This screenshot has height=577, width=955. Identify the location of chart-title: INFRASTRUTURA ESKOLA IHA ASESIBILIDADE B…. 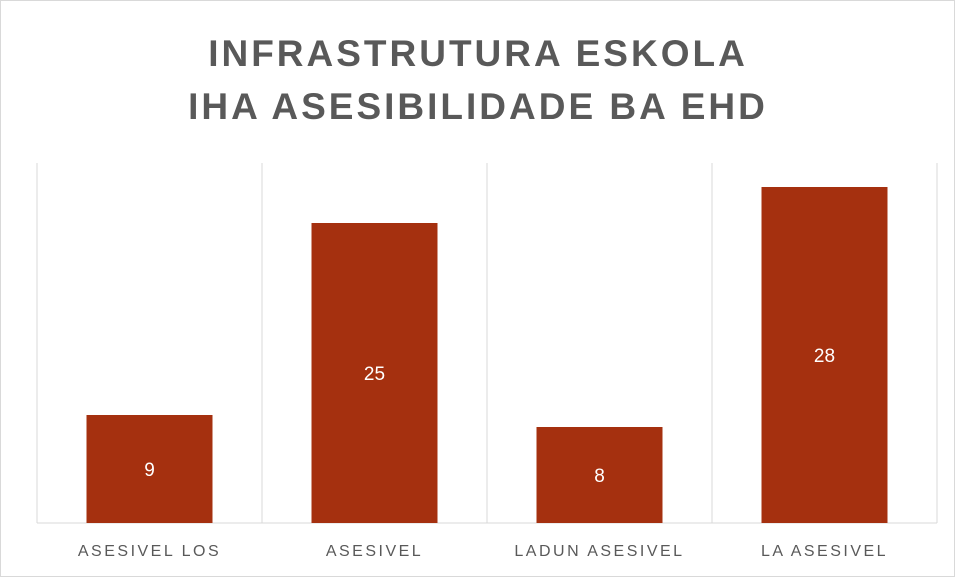
(478, 80).